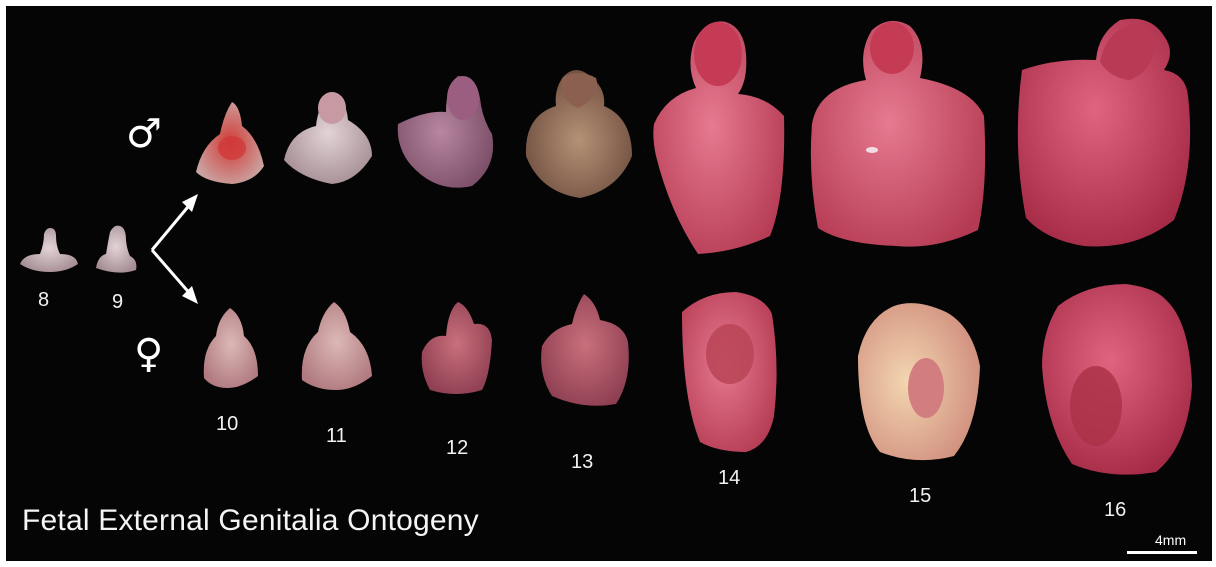  Describe the element at coordinates (1115, 510) in the screenshot. I see `stage-label-16: 16` at that location.